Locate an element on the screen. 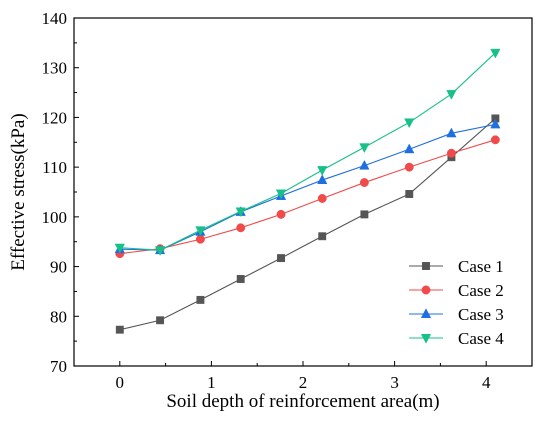 The width and height of the screenshot is (550, 425). x-tick-label: 4 is located at coordinates (486, 382).